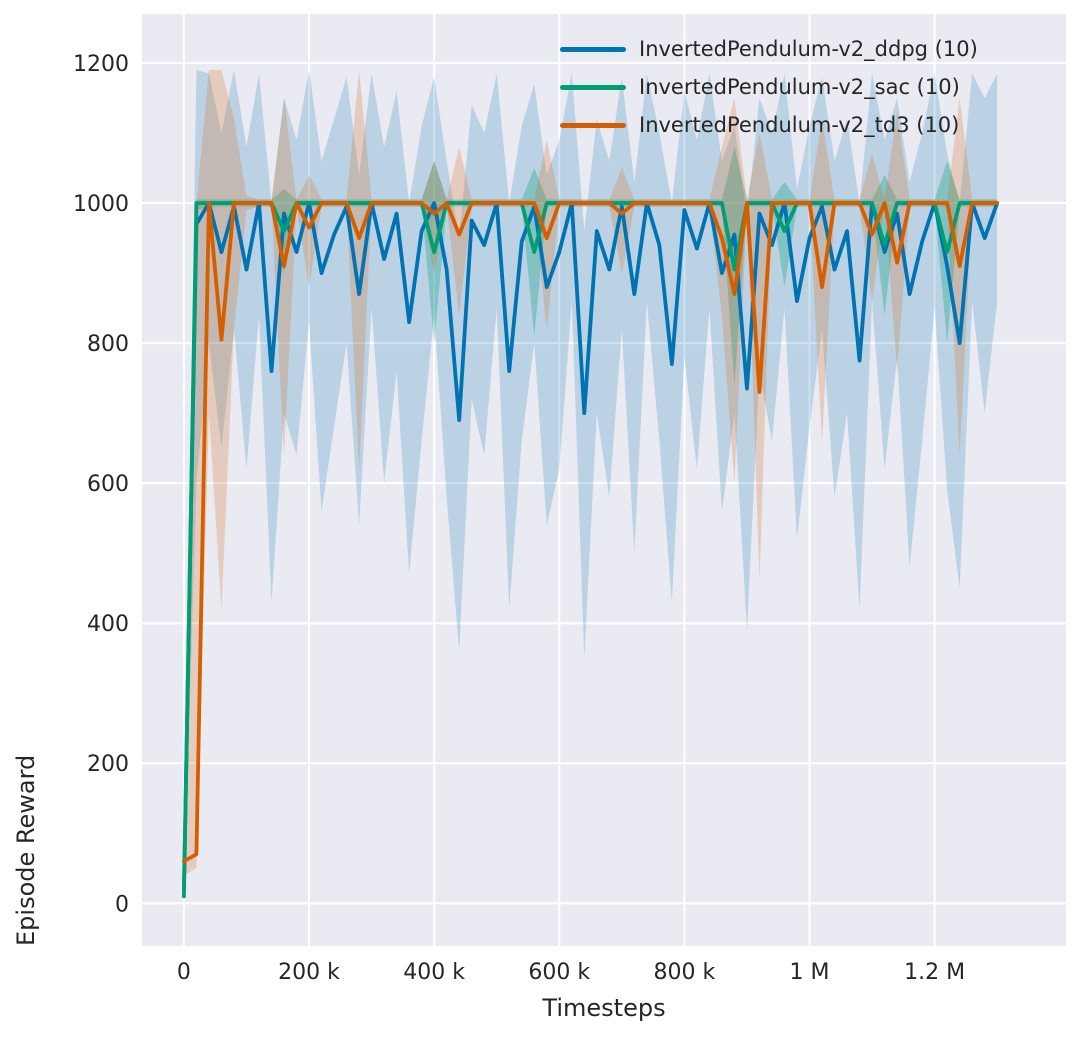 The image size is (1091, 1049). Describe the element at coordinates (108, 624) in the screenshot. I see `y-tick-label: 400` at that location.